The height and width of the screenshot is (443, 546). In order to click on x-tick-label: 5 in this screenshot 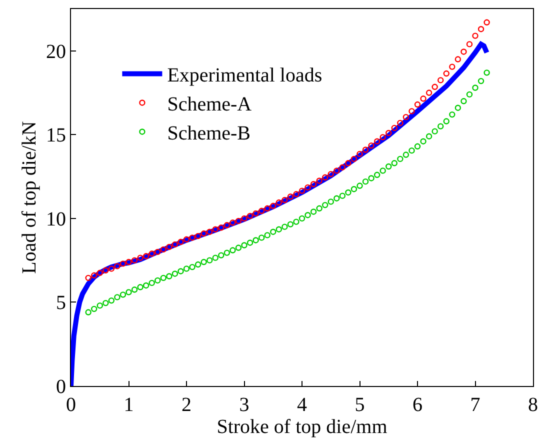, I will do `click(359, 405)`.